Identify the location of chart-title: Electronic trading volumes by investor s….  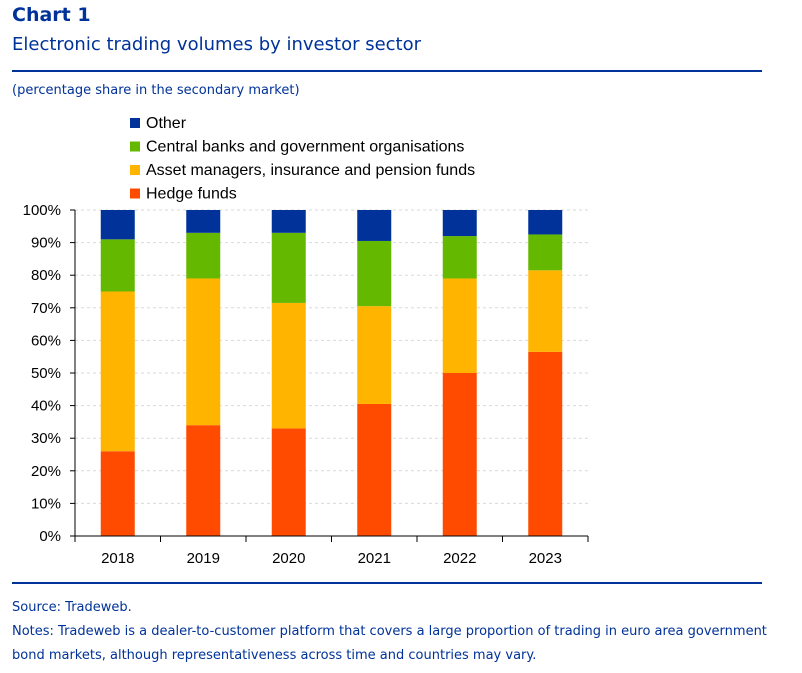
(217, 44).